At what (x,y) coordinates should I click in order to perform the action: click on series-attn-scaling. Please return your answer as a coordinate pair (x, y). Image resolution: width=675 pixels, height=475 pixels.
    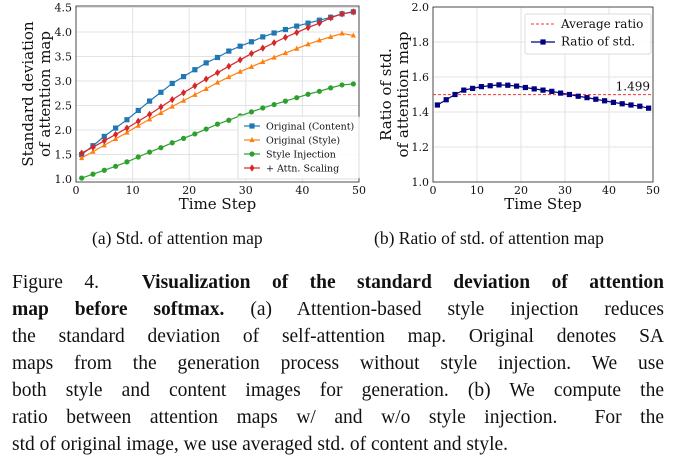
    Looking at the image, I should click on (217, 82).